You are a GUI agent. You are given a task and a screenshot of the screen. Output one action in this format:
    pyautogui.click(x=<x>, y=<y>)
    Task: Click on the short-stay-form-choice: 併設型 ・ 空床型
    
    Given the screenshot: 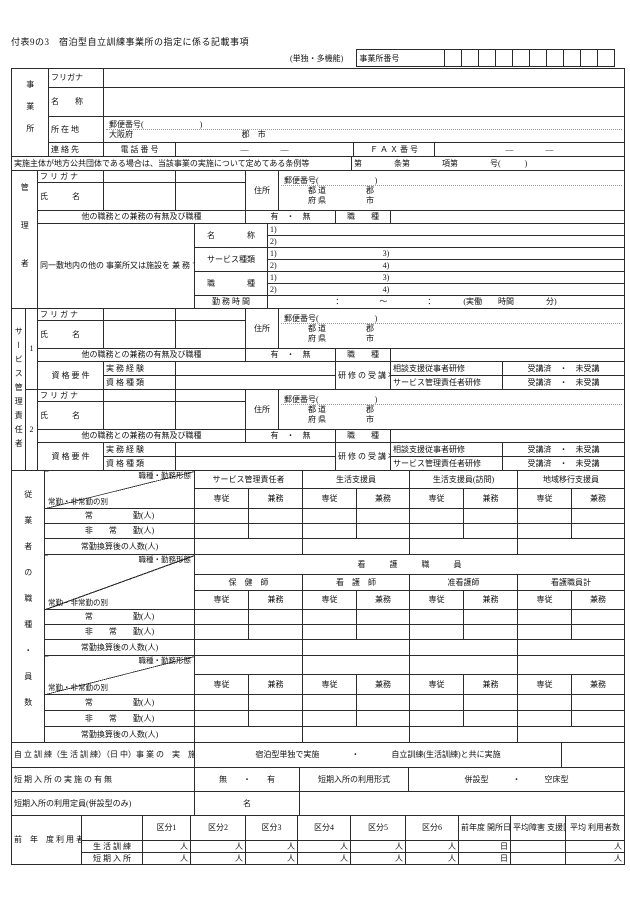 What is the action you would take?
    pyautogui.click(x=516, y=779)
    